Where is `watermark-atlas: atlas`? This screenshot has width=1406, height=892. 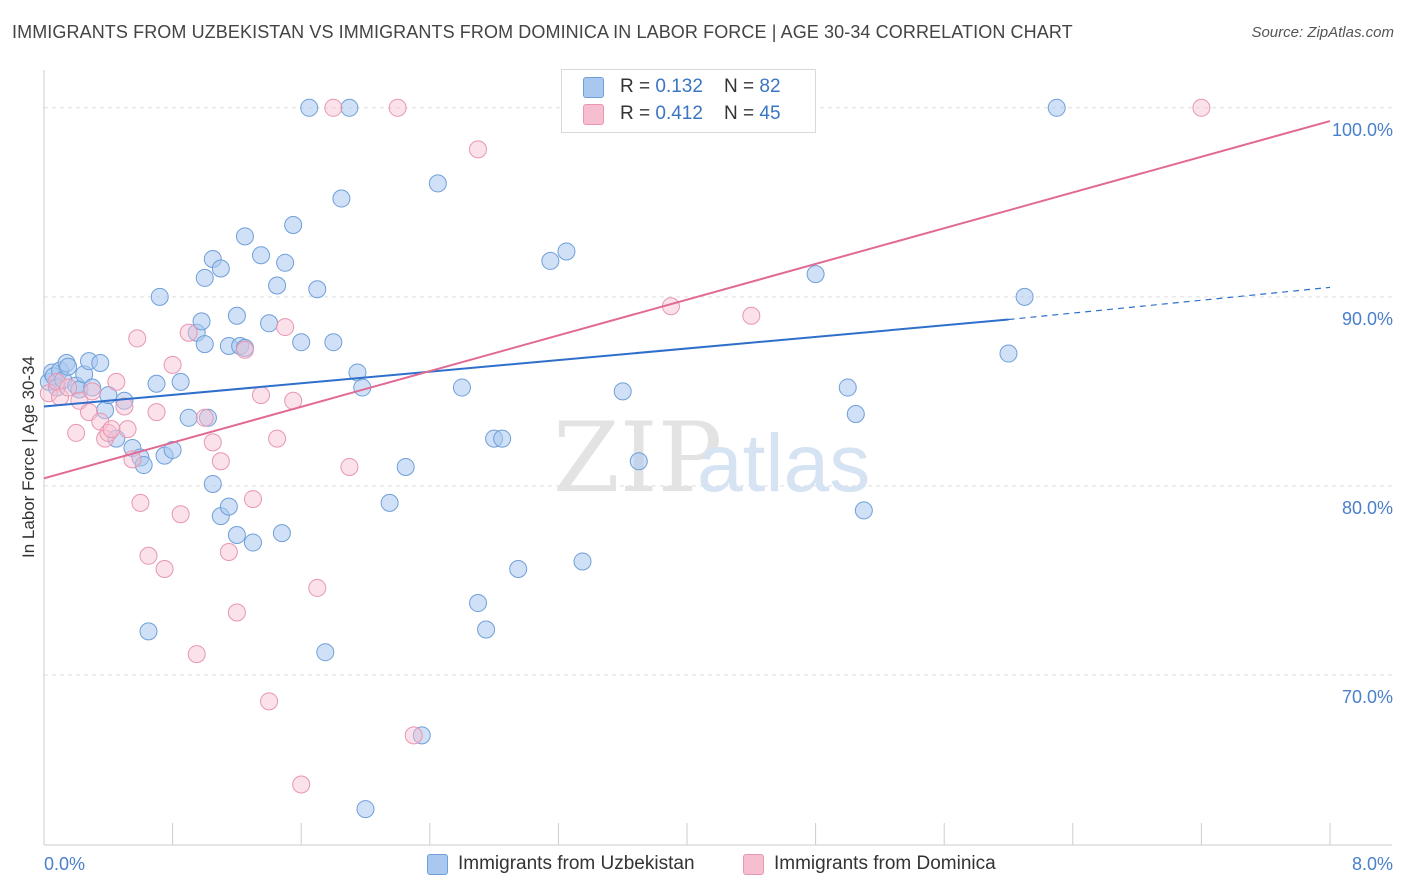 watermark-atlas: atlas is located at coordinates (783, 463).